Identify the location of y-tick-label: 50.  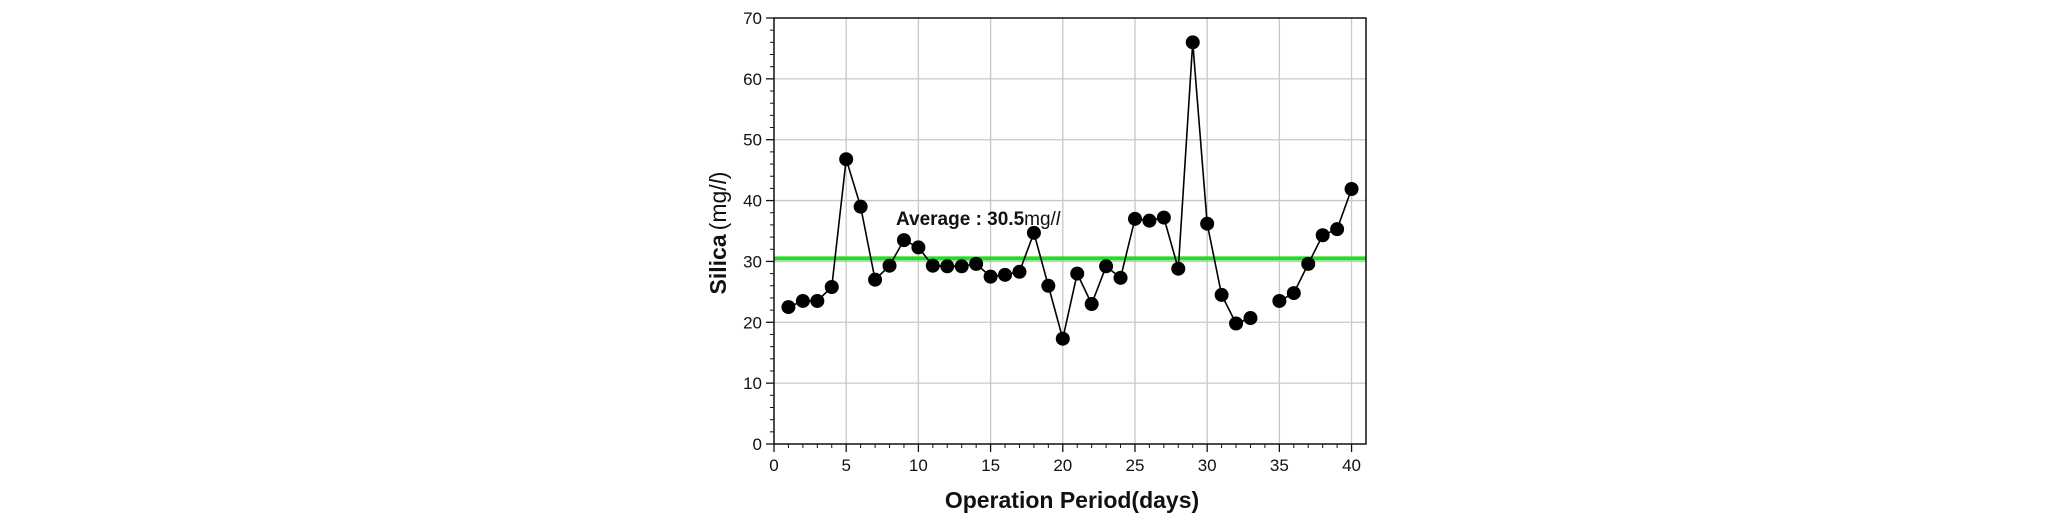
(752, 140).